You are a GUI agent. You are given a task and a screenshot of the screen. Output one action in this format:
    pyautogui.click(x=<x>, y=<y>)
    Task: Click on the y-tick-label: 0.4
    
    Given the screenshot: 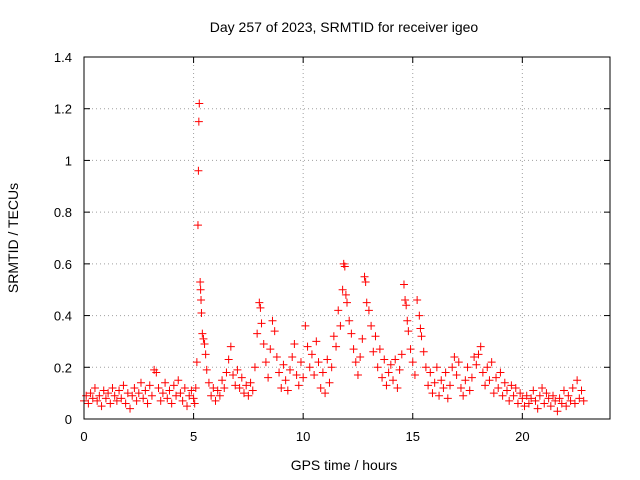 What is the action you would take?
    pyautogui.click(x=63, y=316)
    